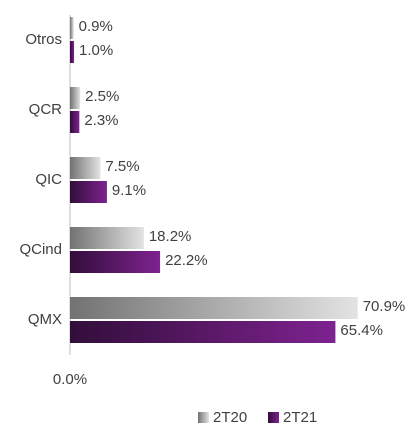  What do you see at coordinates (170, 236) in the screenshot?
I see `value-label: 18.2%` at bounding box center [170, 236].